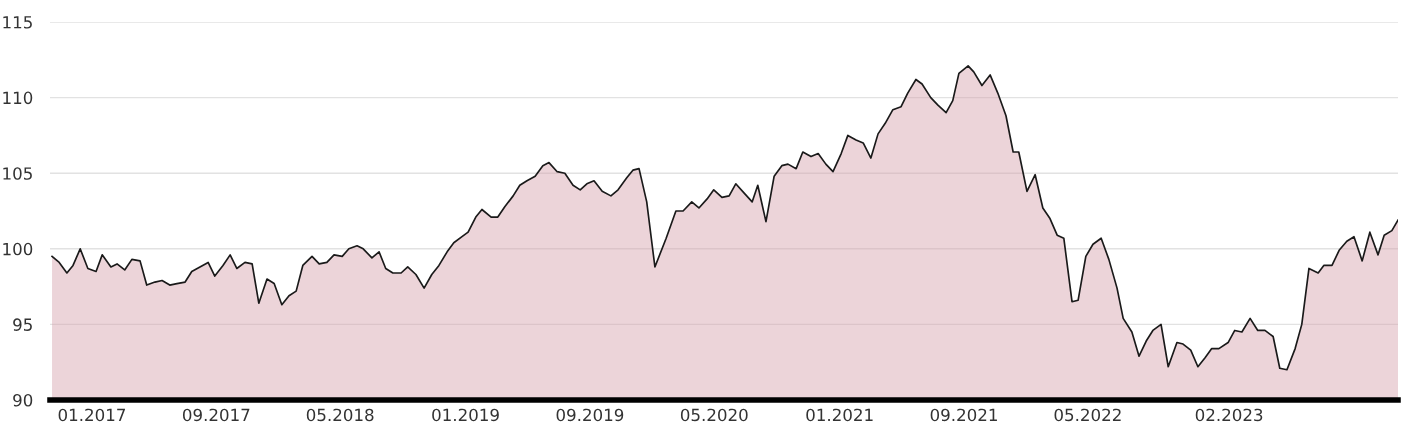 The image size is (1405, 436). I want to click on x-tick-label: 01.2017, so click(91, 415).